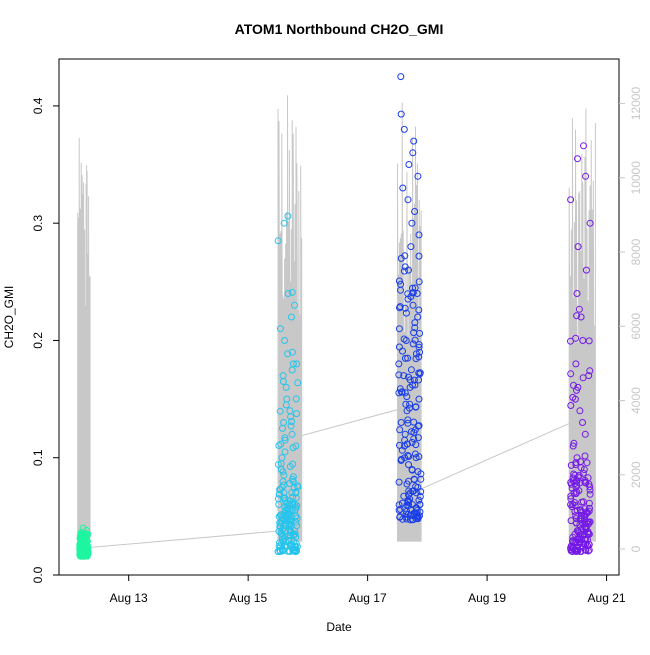 This screenshot has width=650, height=655. What do you see at coordinates (38, 223) in the screenshot?
I see `y-tick-label-3: 0.3` at bounding box center [38, 223].